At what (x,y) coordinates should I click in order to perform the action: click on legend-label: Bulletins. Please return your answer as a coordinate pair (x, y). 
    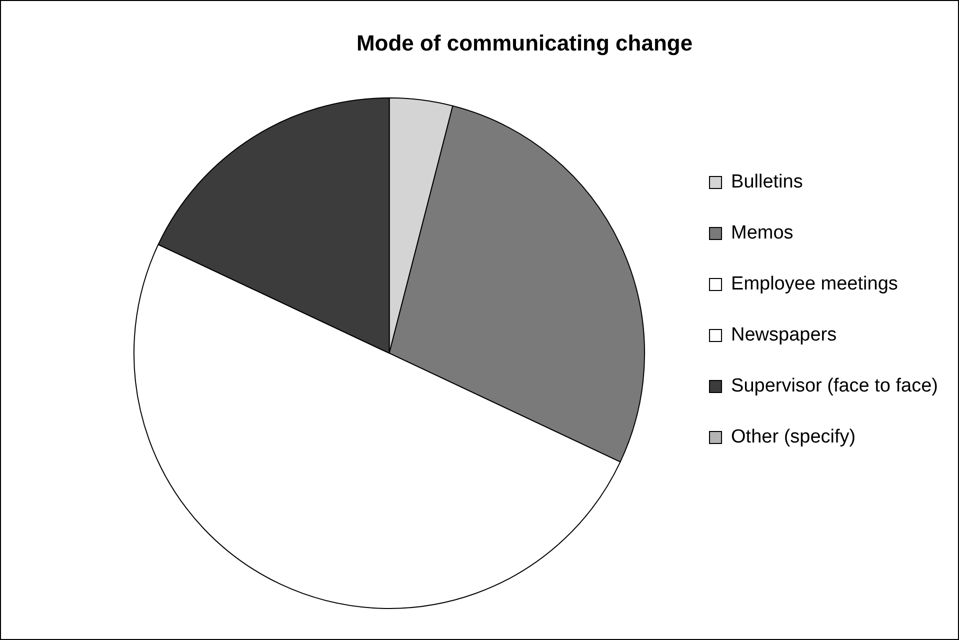
    Looking at the image, I should click on (767, 182).